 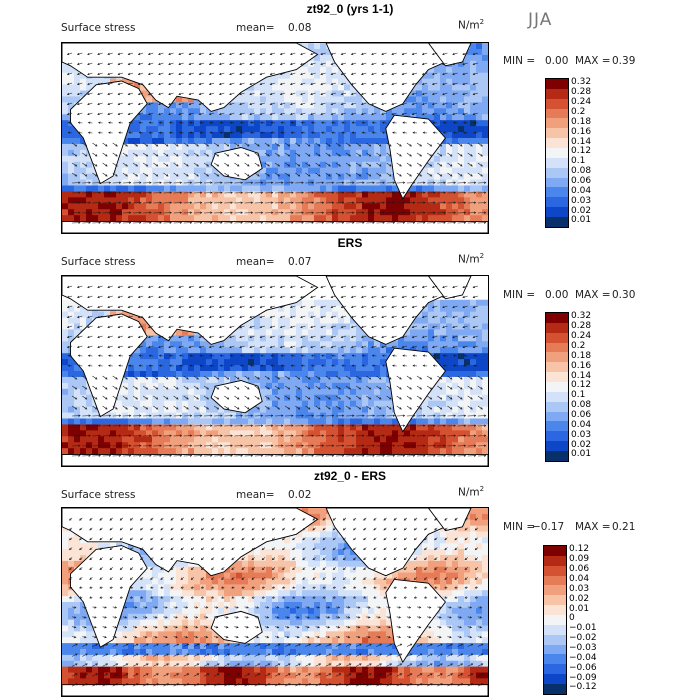 I want to click on colorbar-tick-label: 0.28, so click(x=581, y=326).